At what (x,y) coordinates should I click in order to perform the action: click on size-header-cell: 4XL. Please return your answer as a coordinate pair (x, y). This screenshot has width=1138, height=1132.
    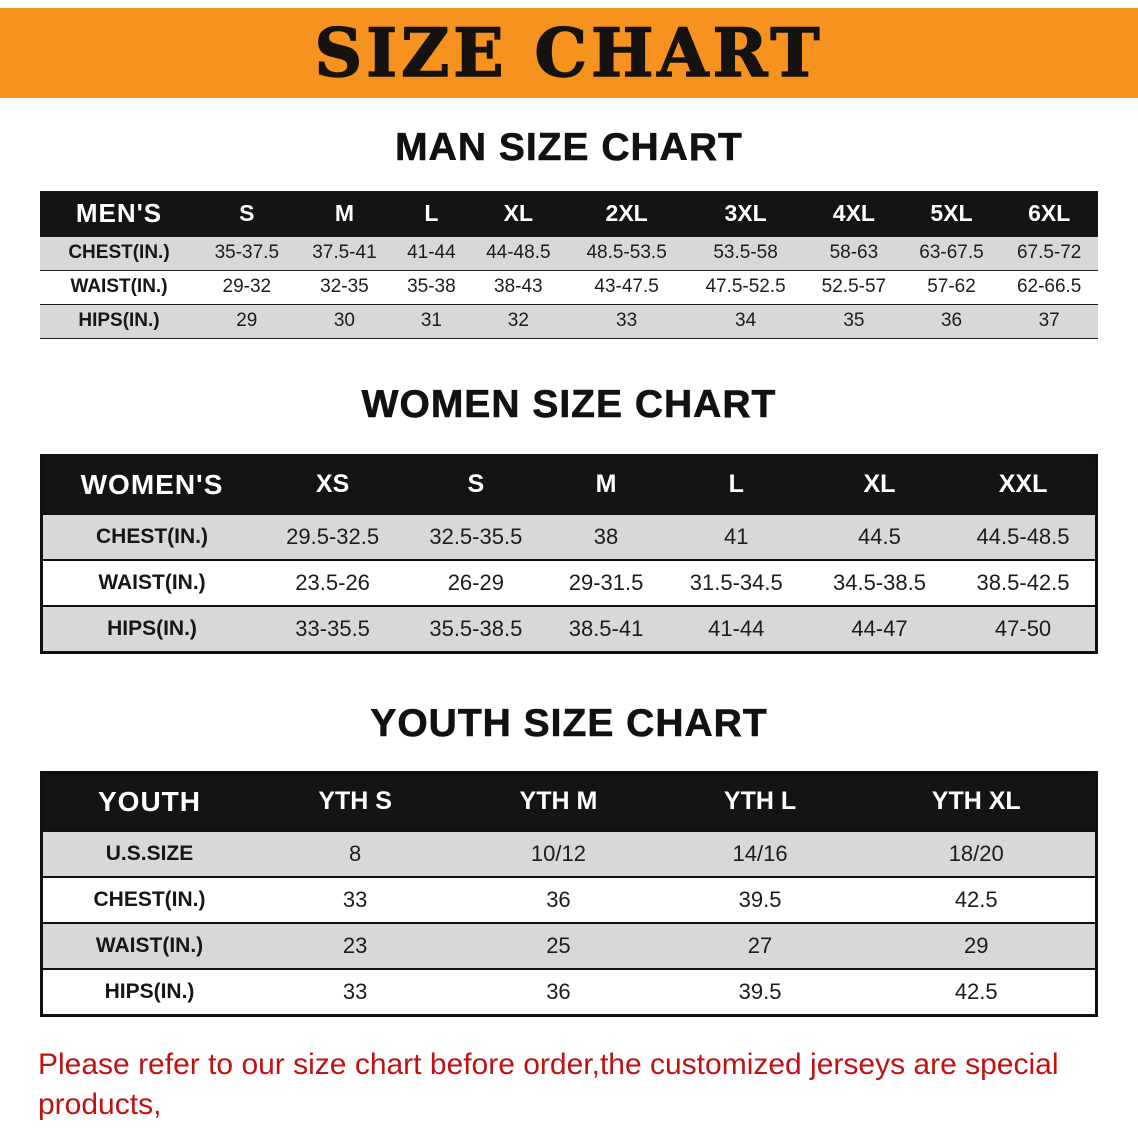
    Looking at the image, I should click on (854, 214).